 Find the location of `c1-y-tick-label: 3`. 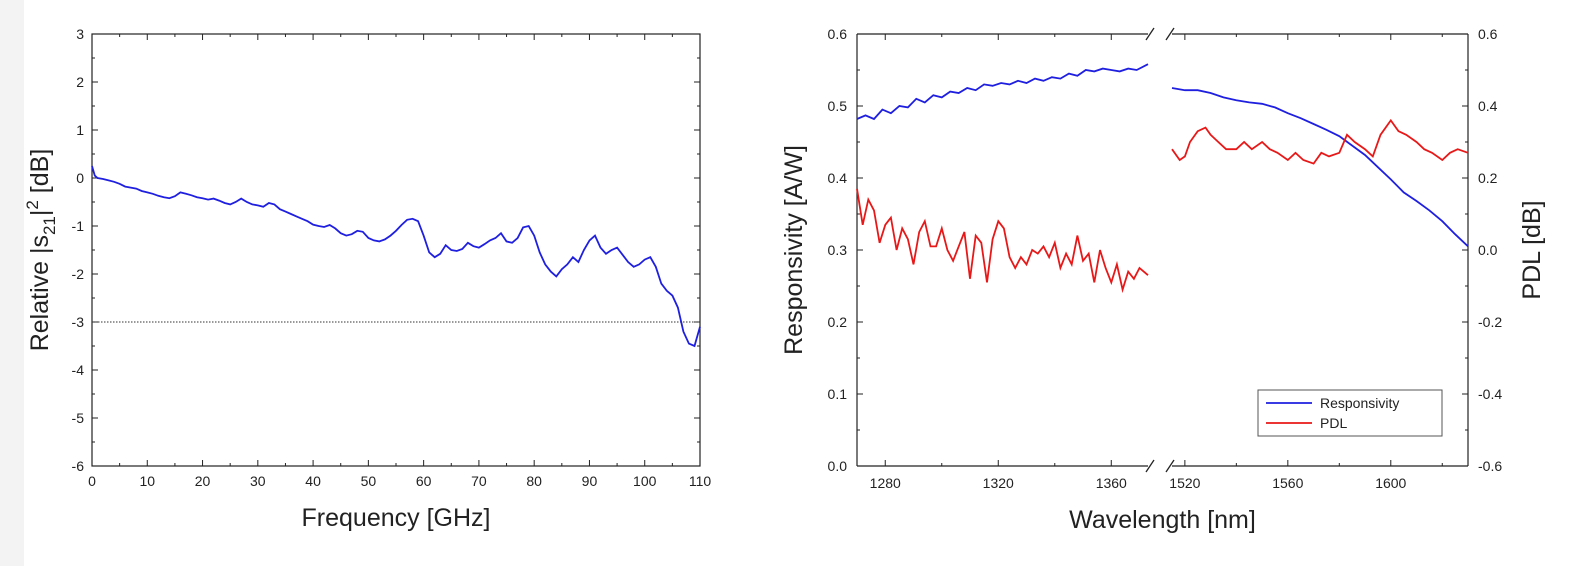

c1-y-tick-label: 3 is located at coordinates (80, 34).